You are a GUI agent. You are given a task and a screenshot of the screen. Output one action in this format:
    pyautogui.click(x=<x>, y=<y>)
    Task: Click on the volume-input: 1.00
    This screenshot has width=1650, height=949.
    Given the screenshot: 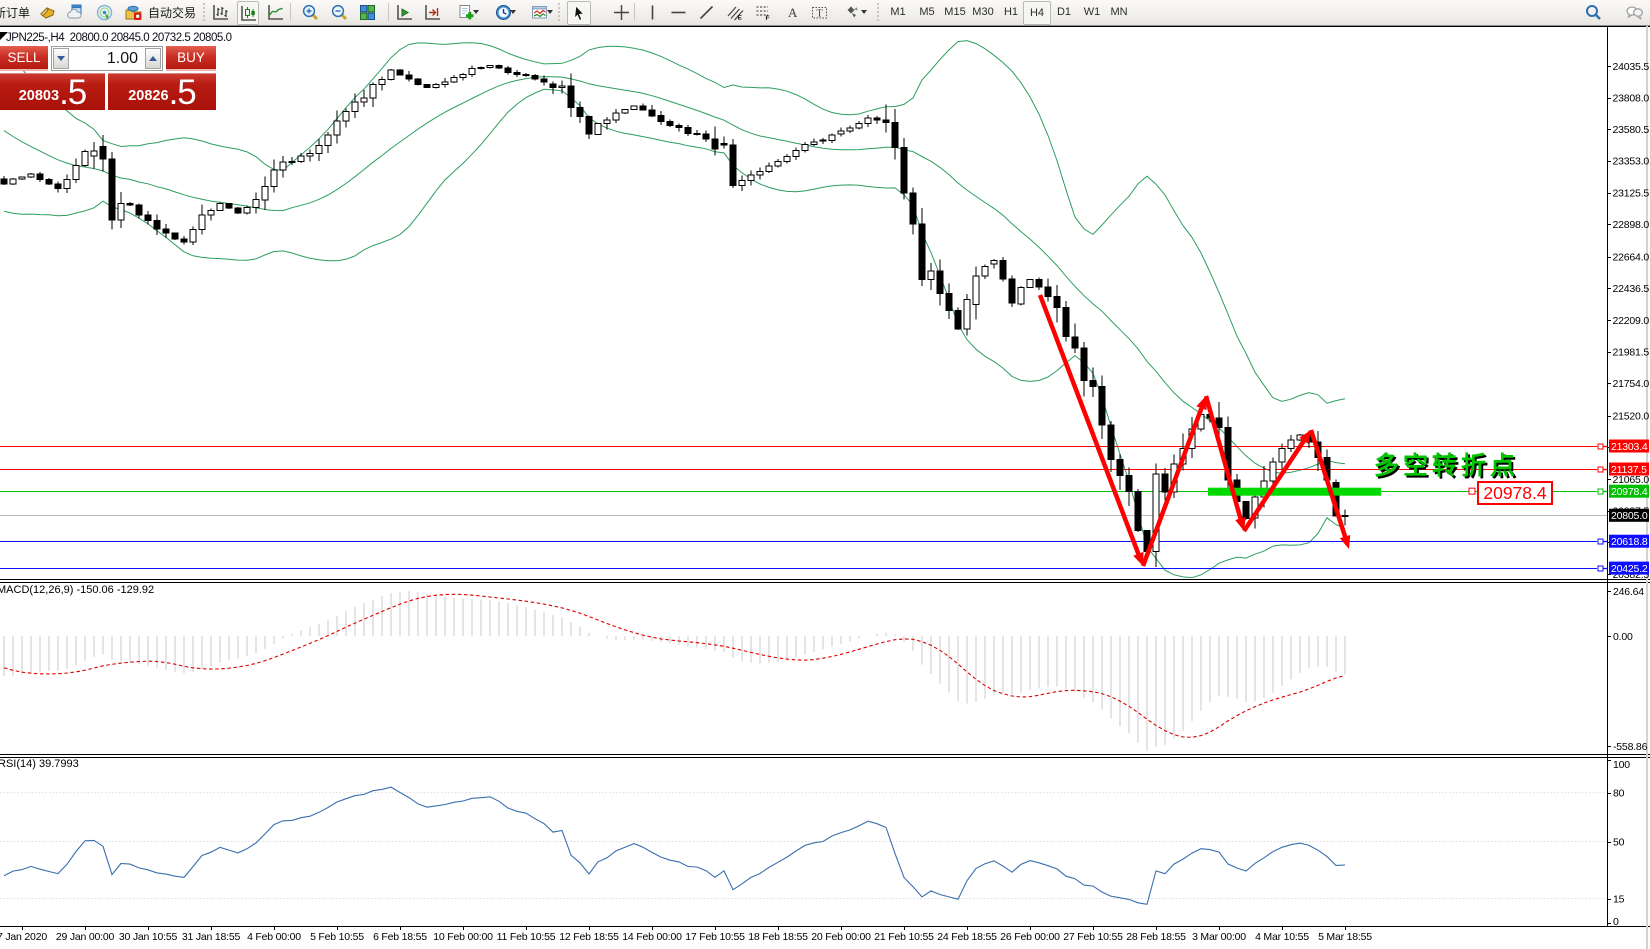 What is the action you would take?
    pyautogui.click(x=122, y=58)
    